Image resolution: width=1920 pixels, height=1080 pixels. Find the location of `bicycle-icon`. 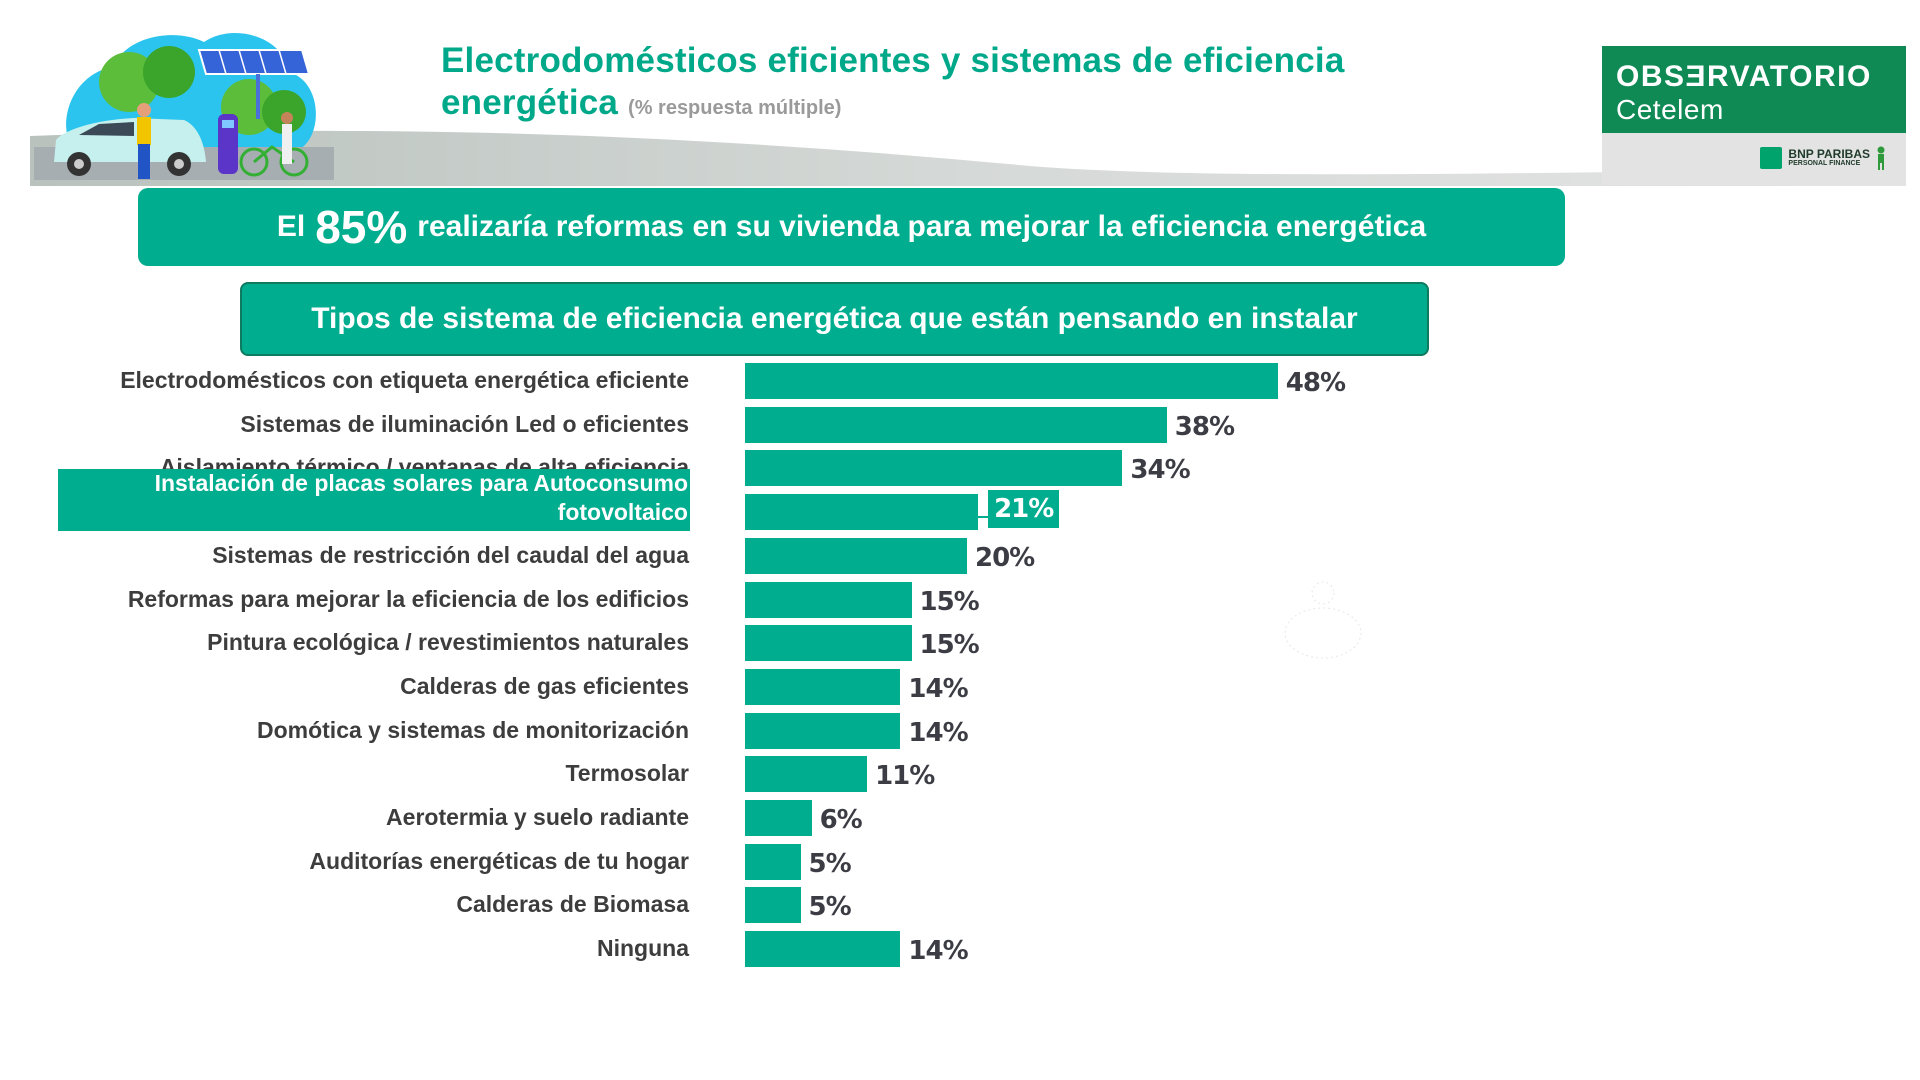

bicycle-icon is located at coordinates (274, 144).